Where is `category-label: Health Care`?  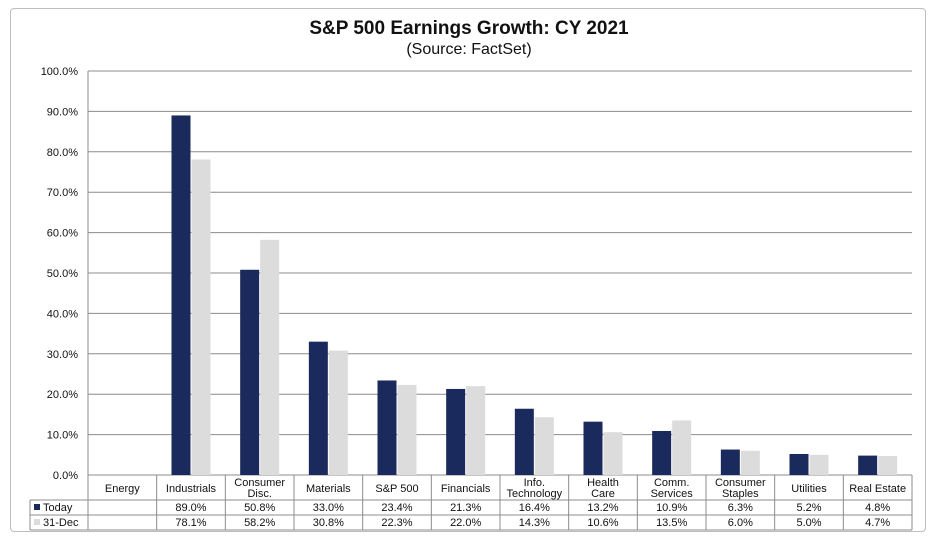
category-label: Health Care is located at coordinates (603, 488).